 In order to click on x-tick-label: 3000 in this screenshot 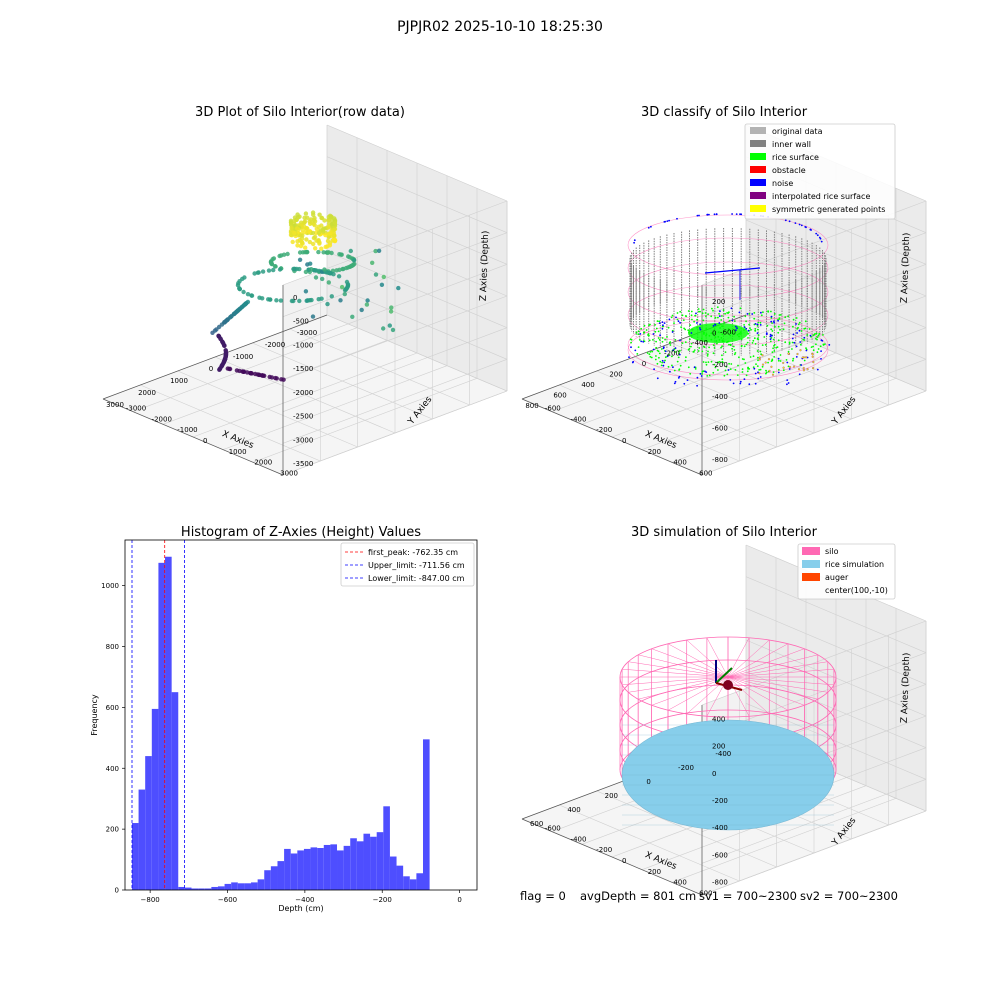, I will do `click(115, 405)`.